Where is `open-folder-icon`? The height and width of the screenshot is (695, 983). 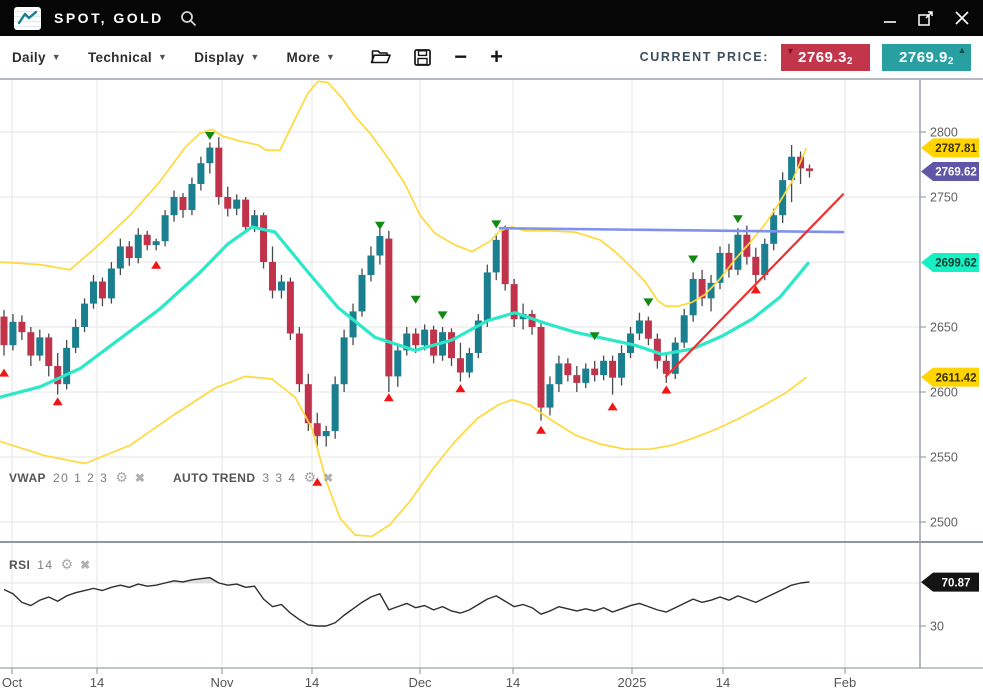
open-folder-icon is located at coordinates (381, 57).